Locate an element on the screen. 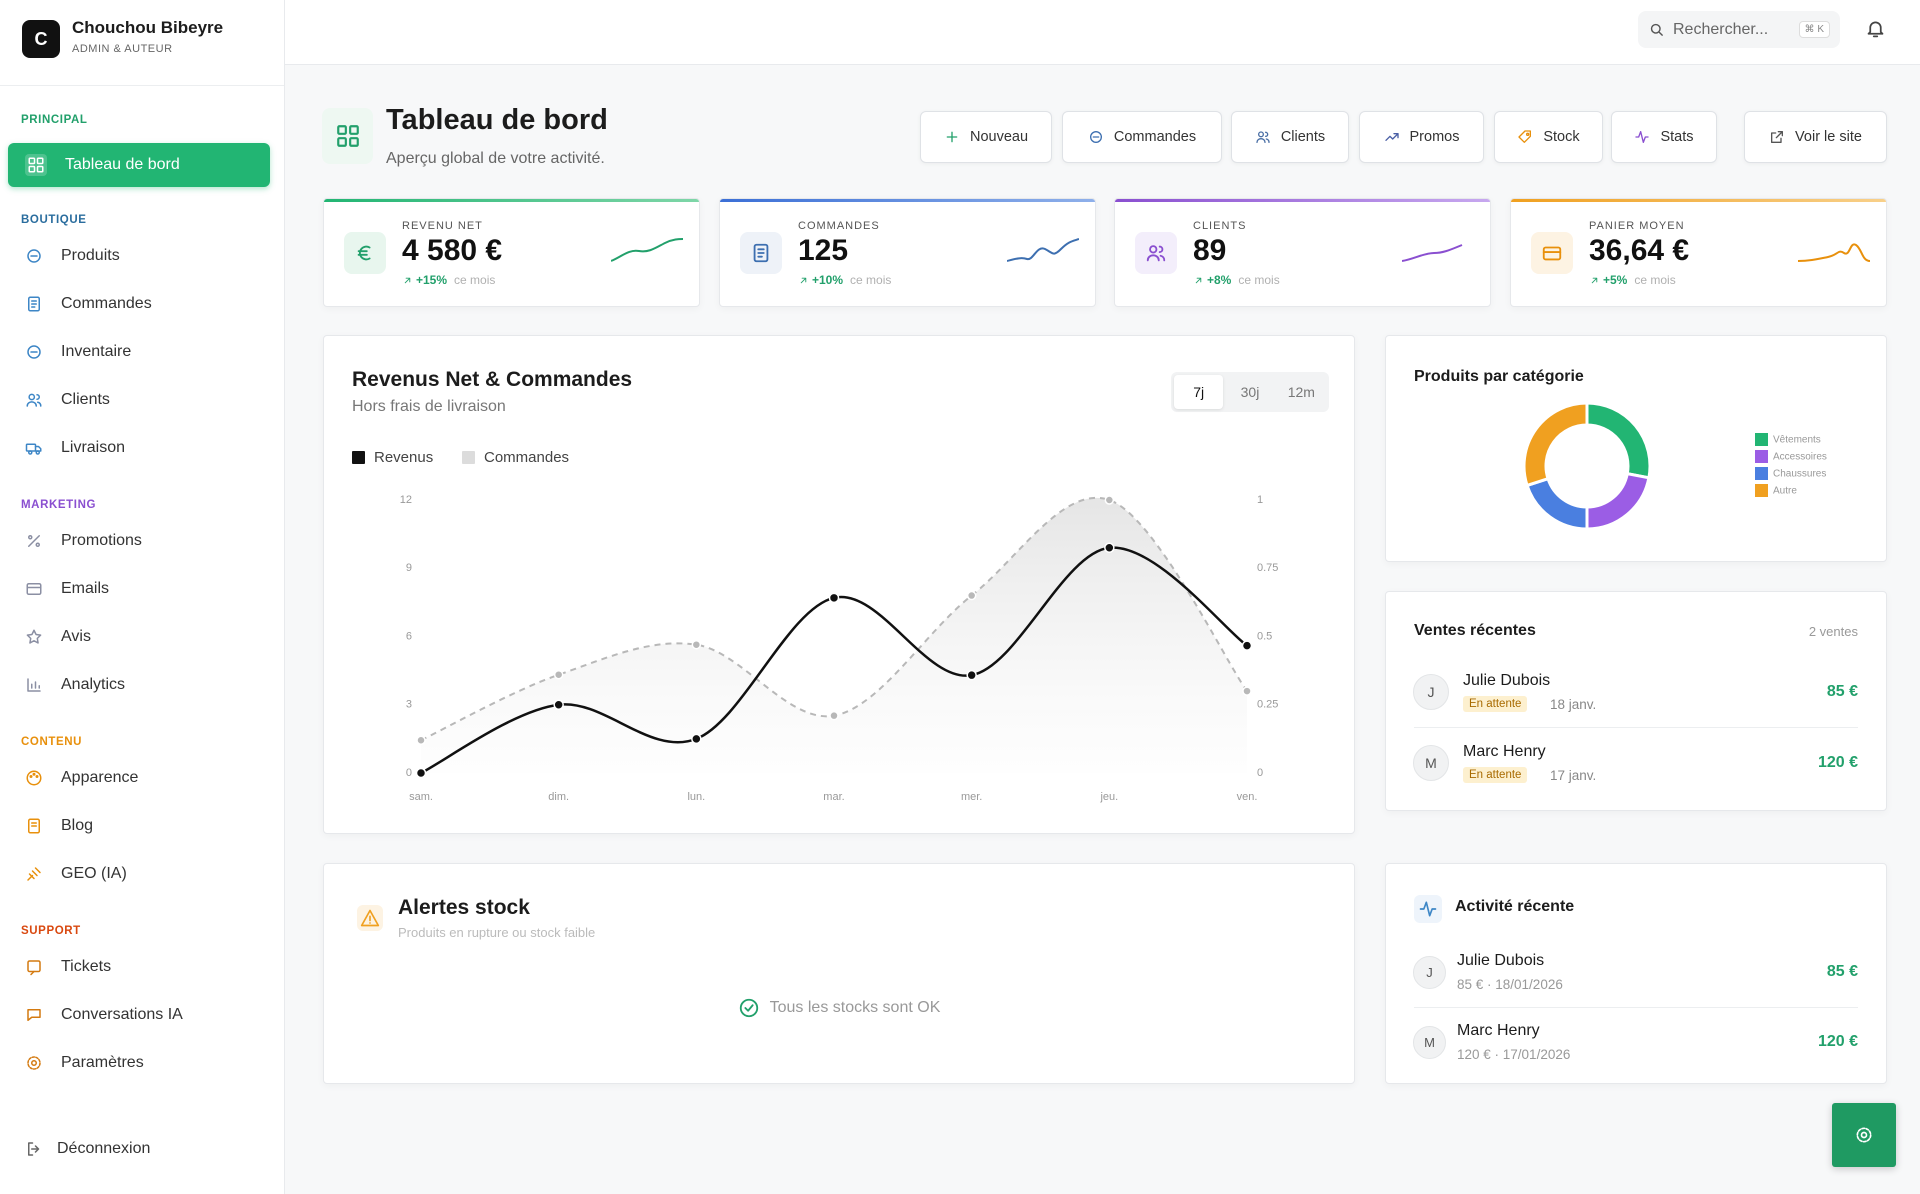  customer-name: Julie Dubois is located at coordinates (1507, 680).